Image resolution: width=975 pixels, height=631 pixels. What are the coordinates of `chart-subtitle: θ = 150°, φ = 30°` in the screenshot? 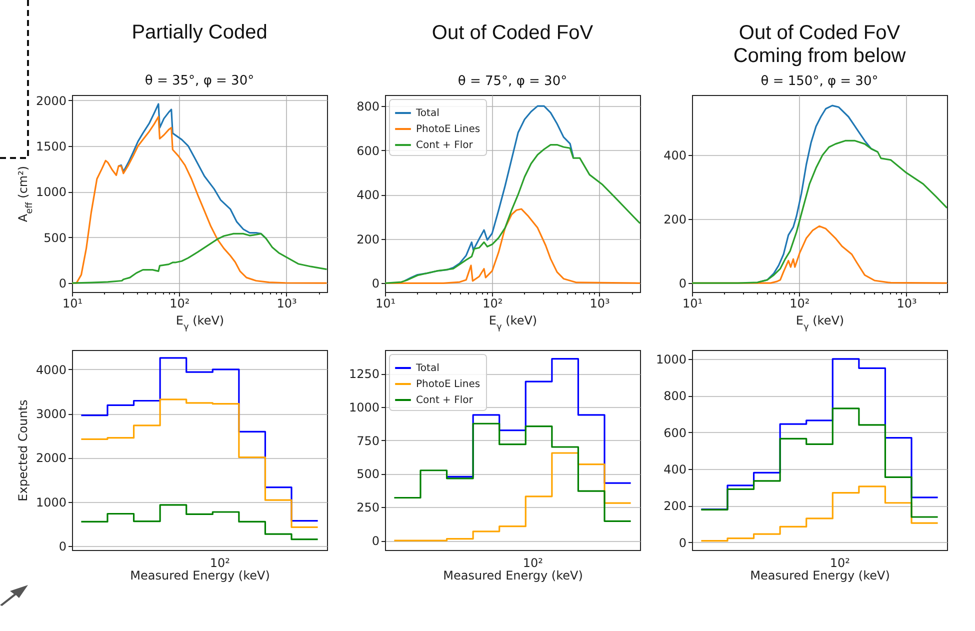 It's located at (819, 81).